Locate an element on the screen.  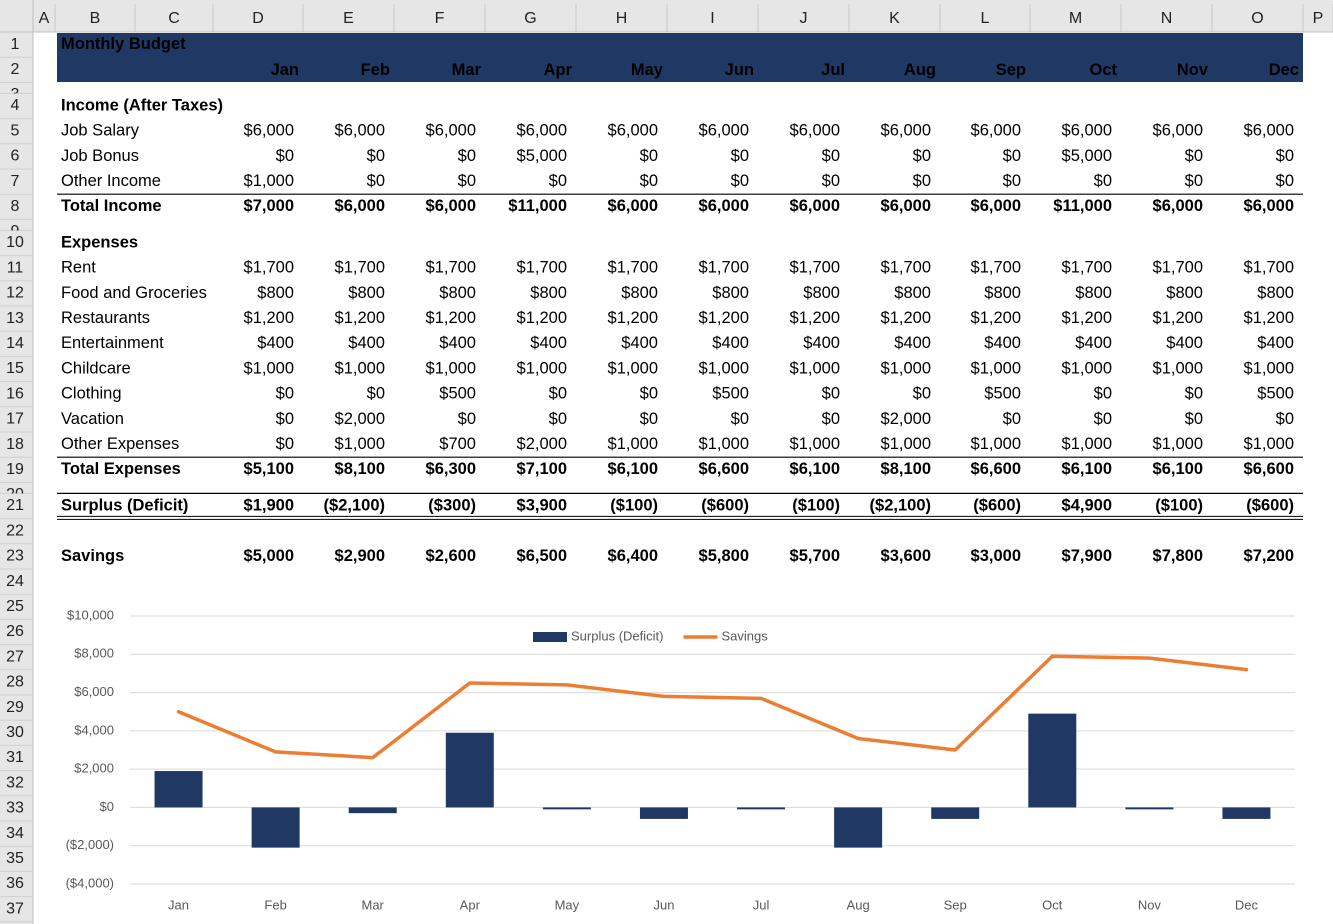
row-number: 28 is located at coordinates (15, 682).